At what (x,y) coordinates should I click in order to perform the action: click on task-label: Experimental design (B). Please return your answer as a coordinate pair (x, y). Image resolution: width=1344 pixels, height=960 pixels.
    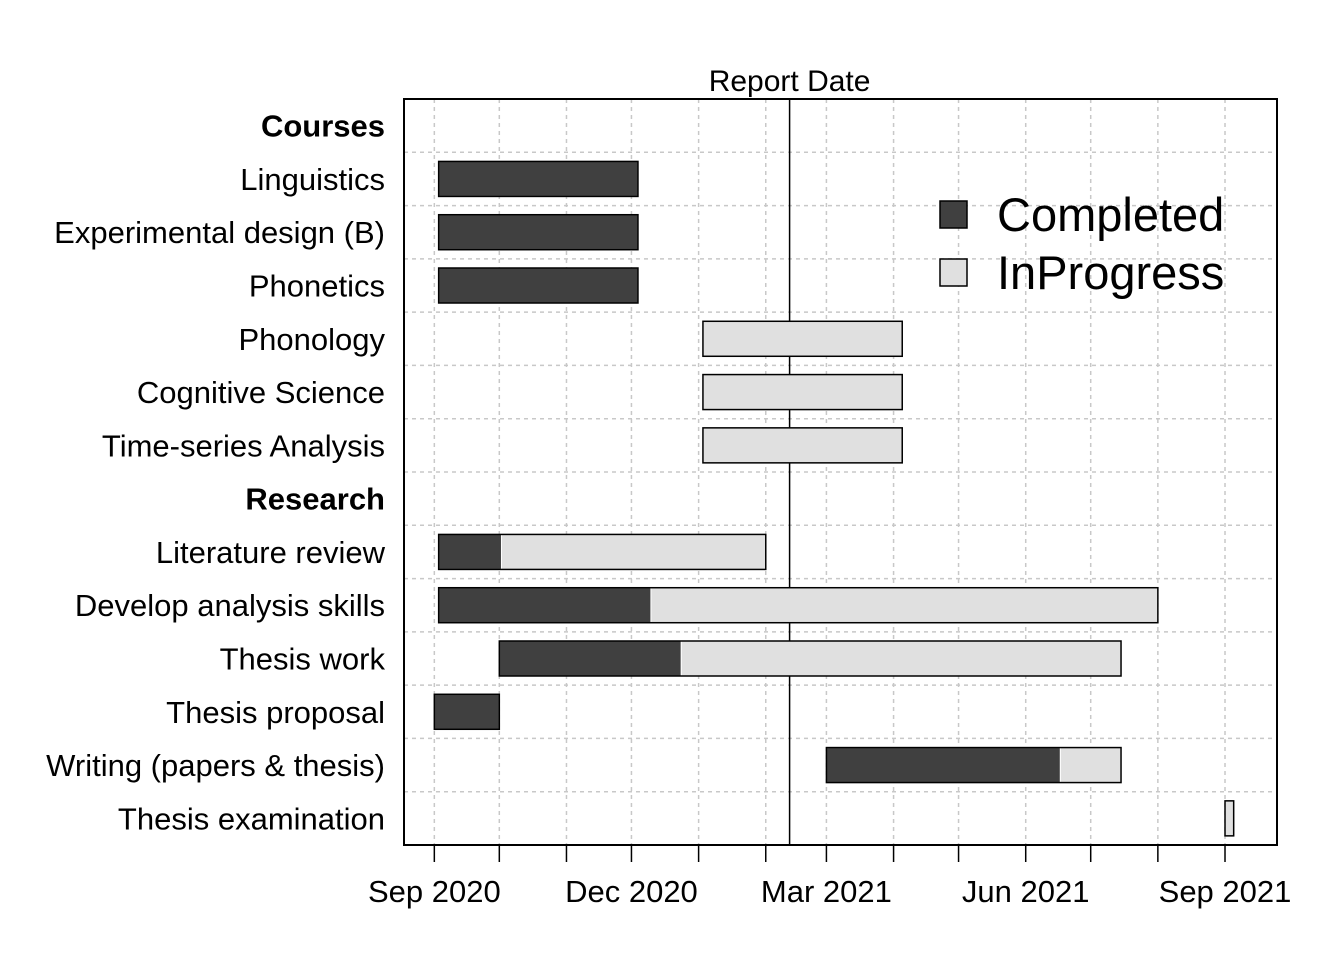
    Looking at the image, I should click on (219, 232).